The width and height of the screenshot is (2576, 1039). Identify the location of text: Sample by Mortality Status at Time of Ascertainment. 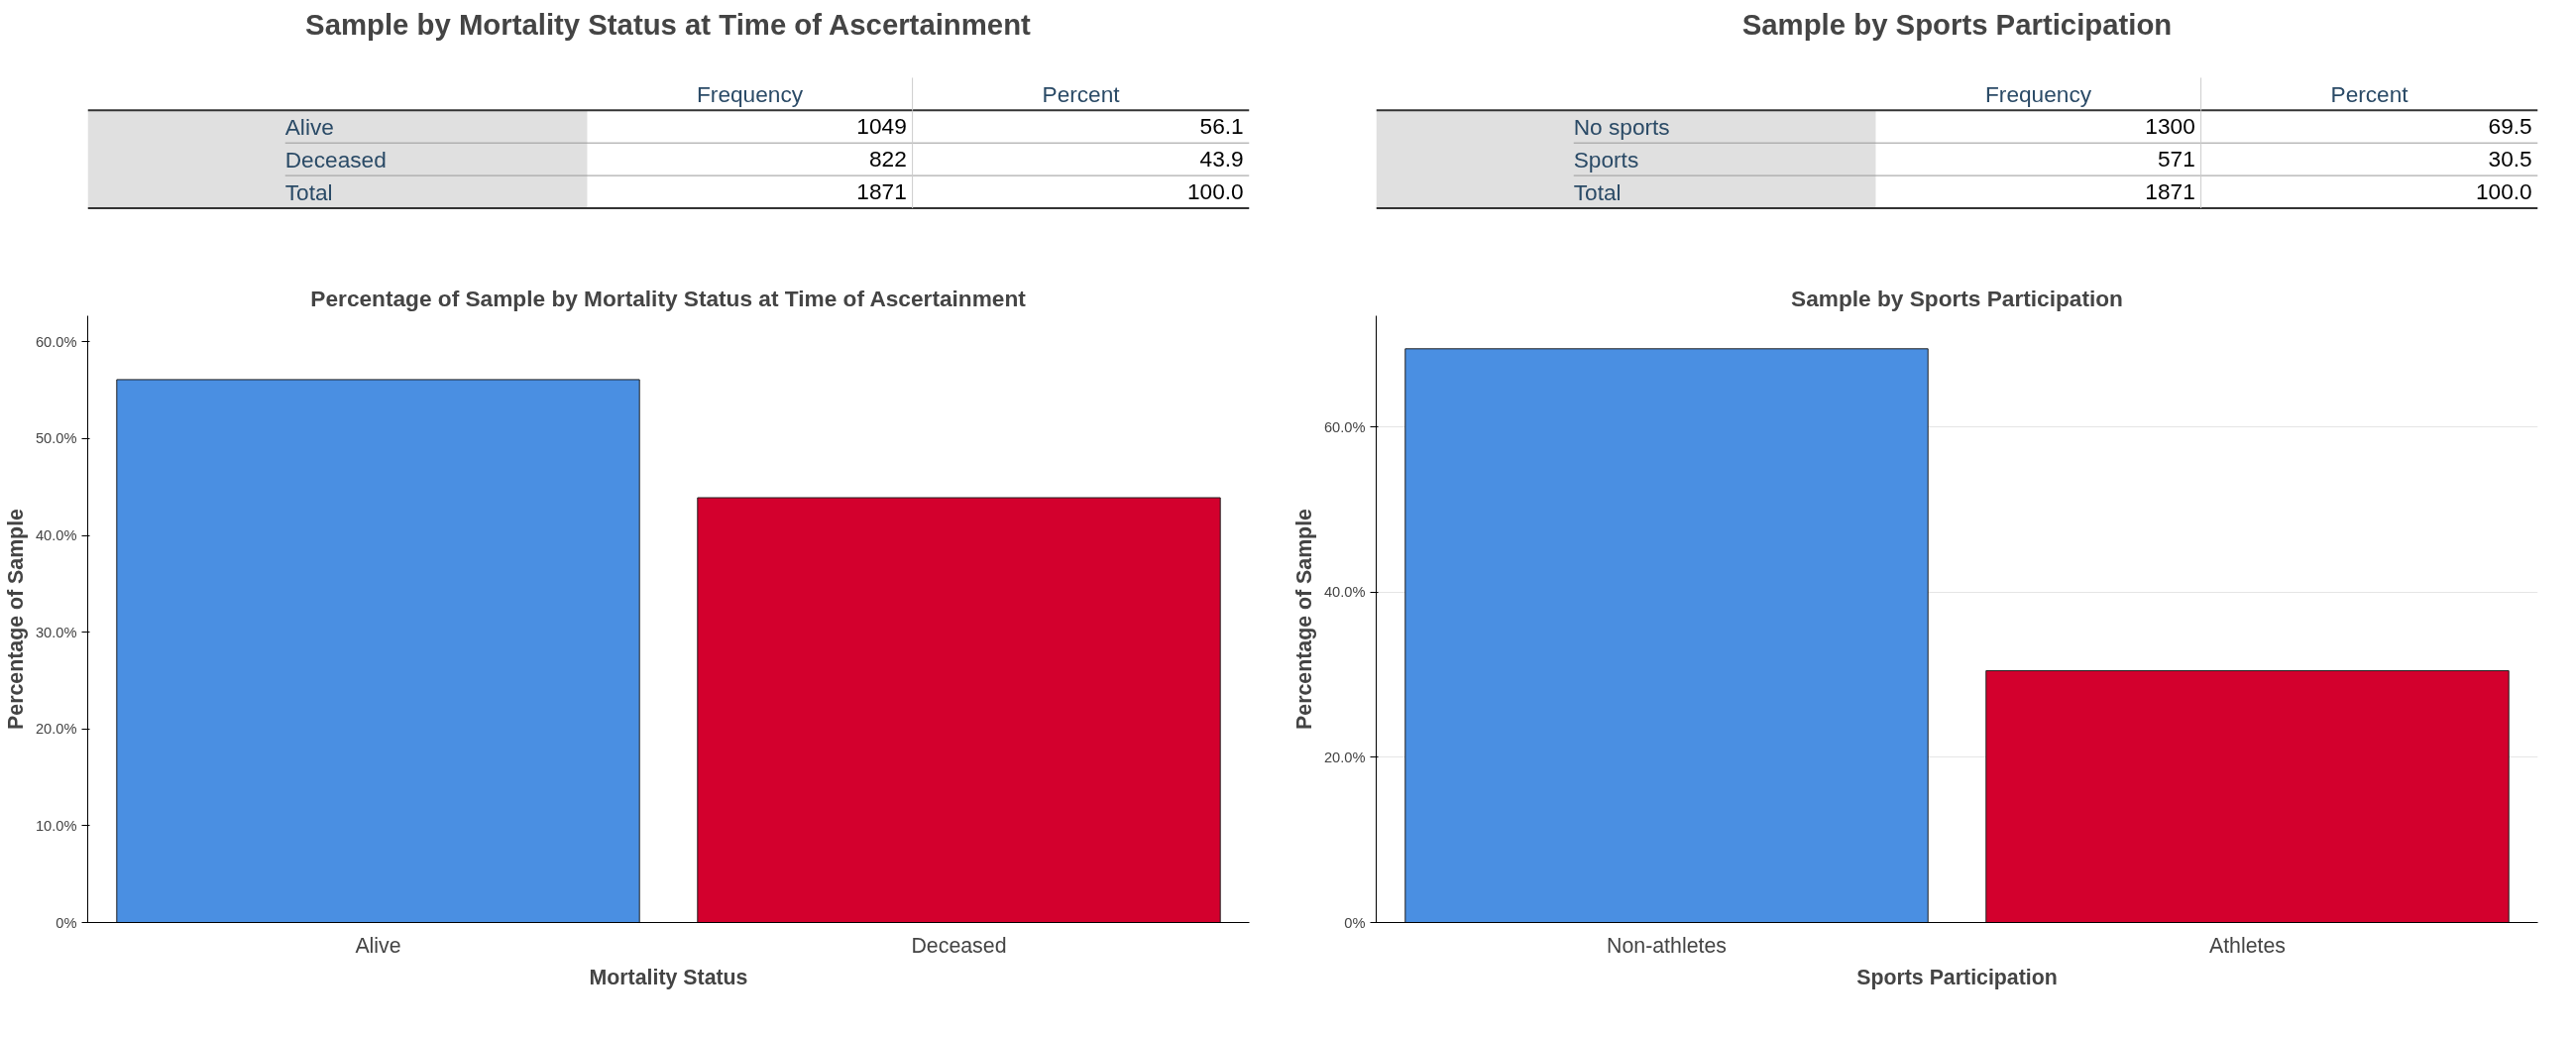
(668, 24).